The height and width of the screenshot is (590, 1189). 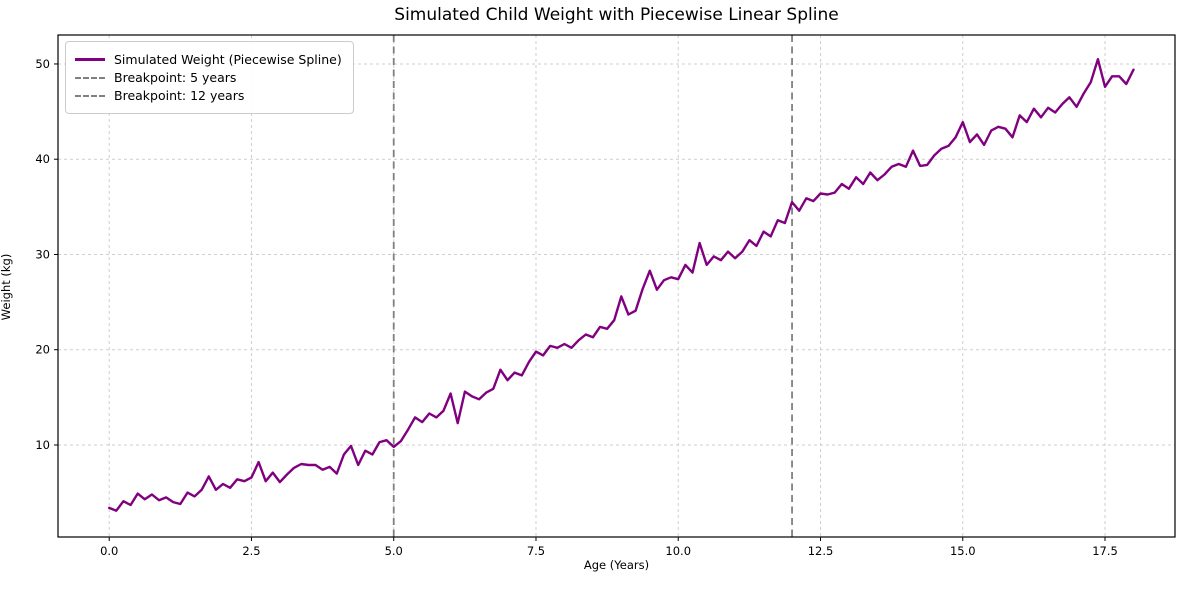 I want to click on x-tick-label: 2.5, so click(x=251, y=551).